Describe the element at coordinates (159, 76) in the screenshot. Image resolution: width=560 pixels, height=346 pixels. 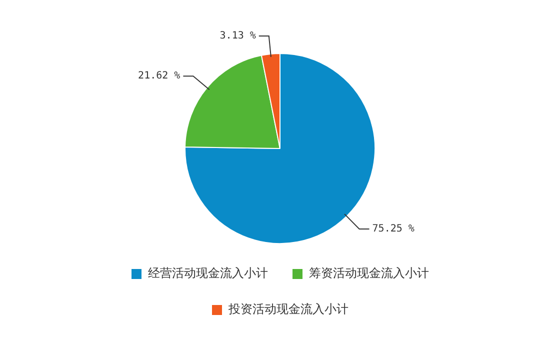
I see `data-label: 21.62 %` at that location.